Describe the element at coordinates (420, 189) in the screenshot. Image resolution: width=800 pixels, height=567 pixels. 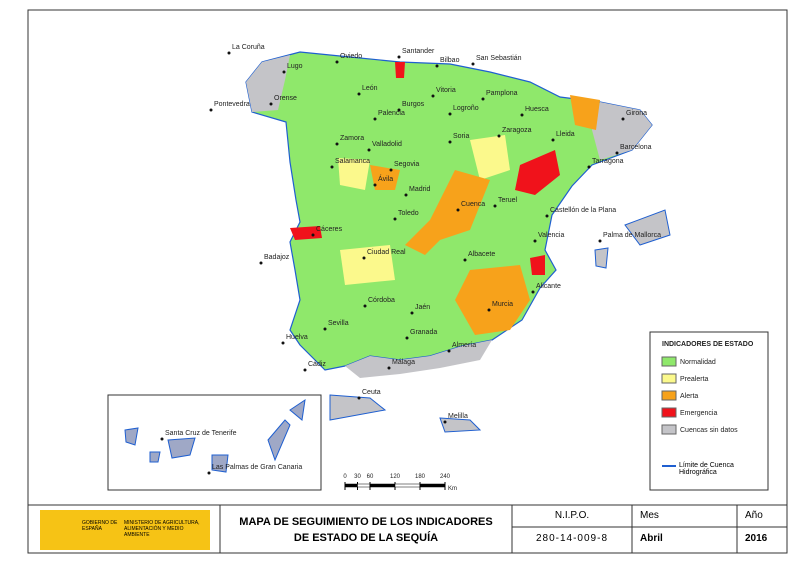
I see `city-label: Madrid` at that location.